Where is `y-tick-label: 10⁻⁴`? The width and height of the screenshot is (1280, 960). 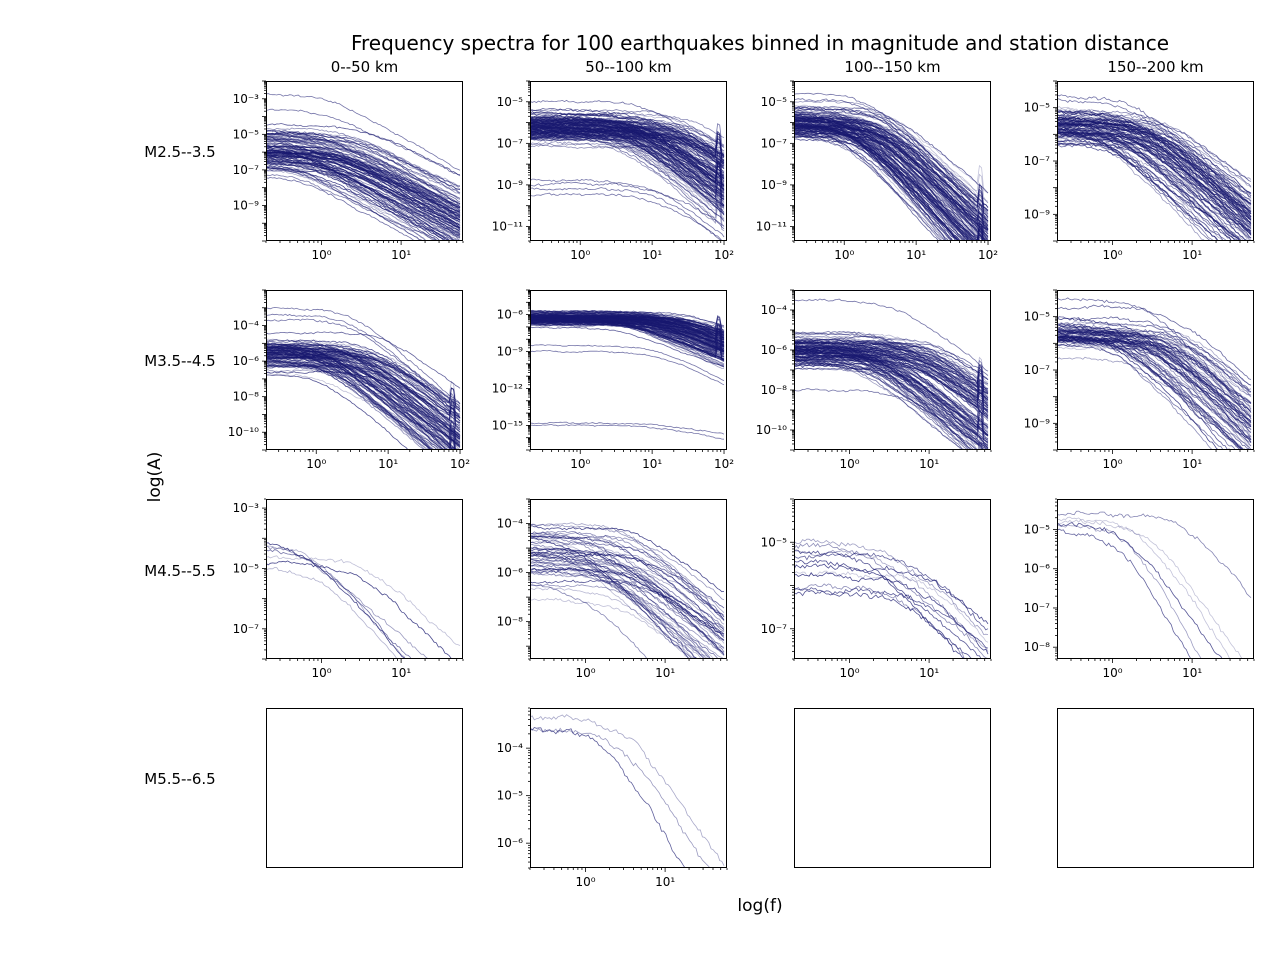
y-tick-label: 10⁻⁴ is located at coordinates (246, 326).